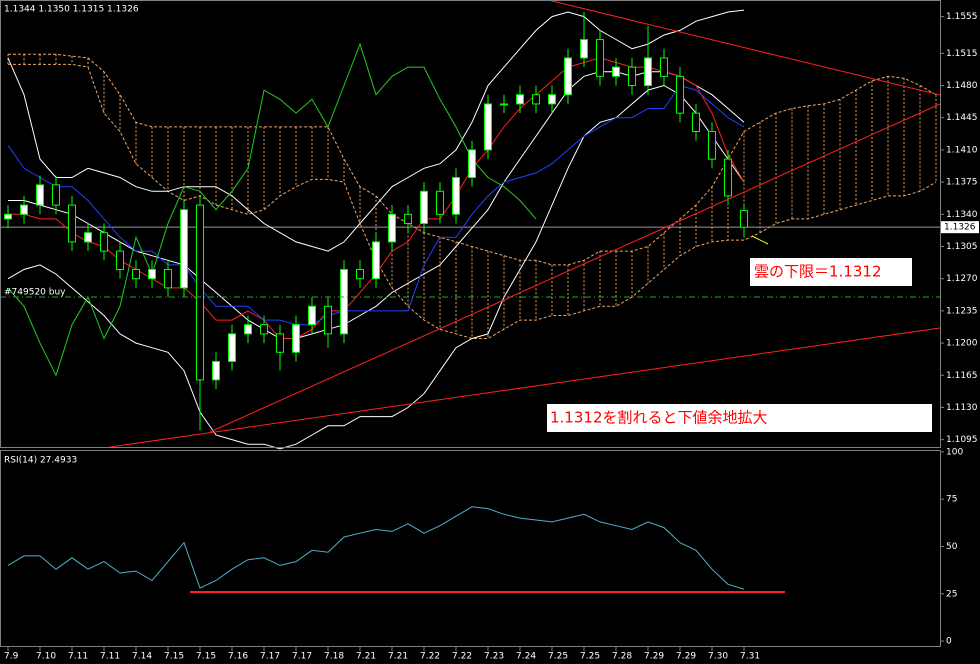 This screenshot has width=980, height=664. What do you see at coordinates (962, 183) in the screenshot?
I see `y-tick-label: 1.1375` at bounding box center [962, 183].